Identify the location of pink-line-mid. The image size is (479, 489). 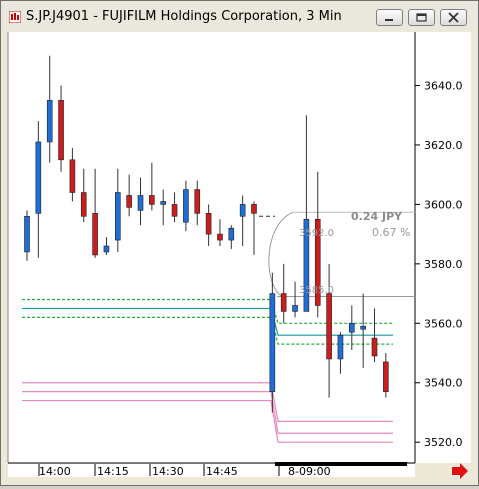
(207, 412).